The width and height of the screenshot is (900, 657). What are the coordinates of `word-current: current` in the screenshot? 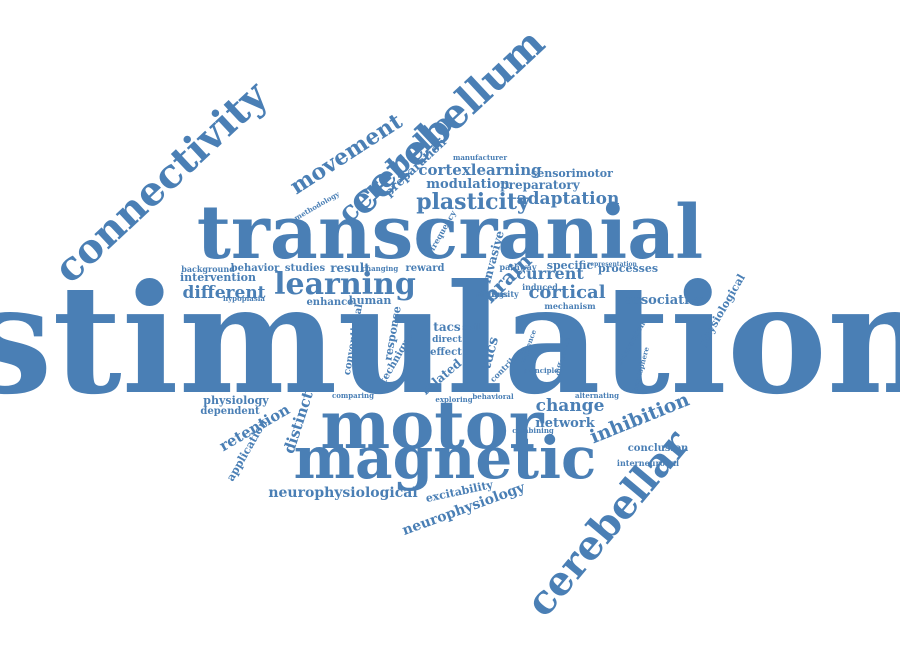 It's located at (550, 273).